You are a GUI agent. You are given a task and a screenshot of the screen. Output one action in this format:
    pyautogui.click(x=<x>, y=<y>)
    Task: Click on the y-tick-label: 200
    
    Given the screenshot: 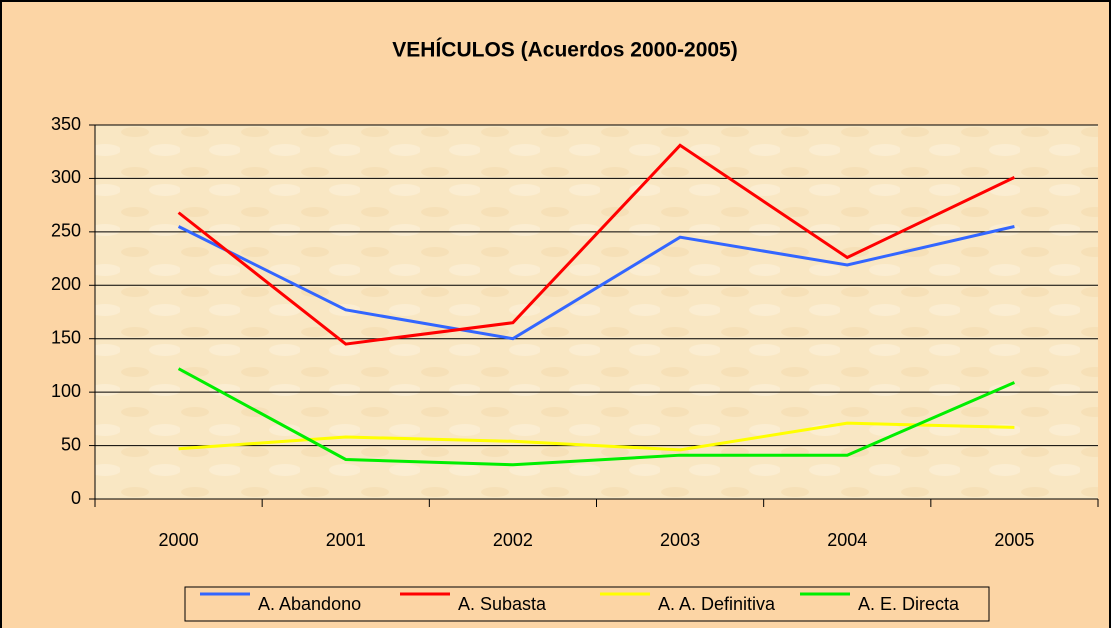 What is the action you would take?
    pyautogui.click(x=66, y=284)
    